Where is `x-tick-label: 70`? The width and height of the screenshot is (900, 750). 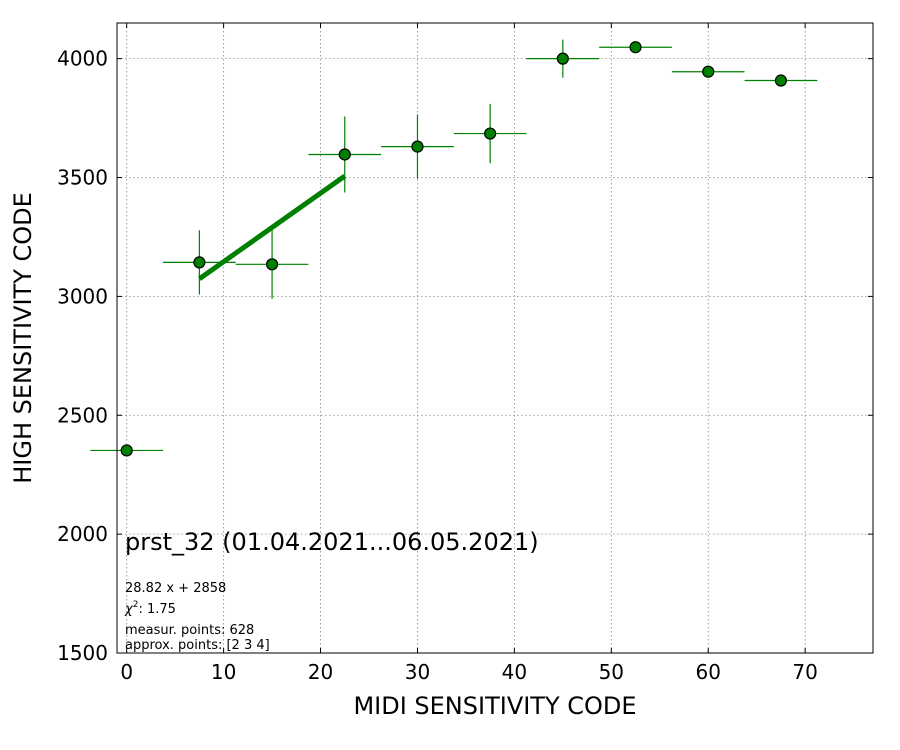
x-tick-label: 70 is located at coordinates (804, 672).